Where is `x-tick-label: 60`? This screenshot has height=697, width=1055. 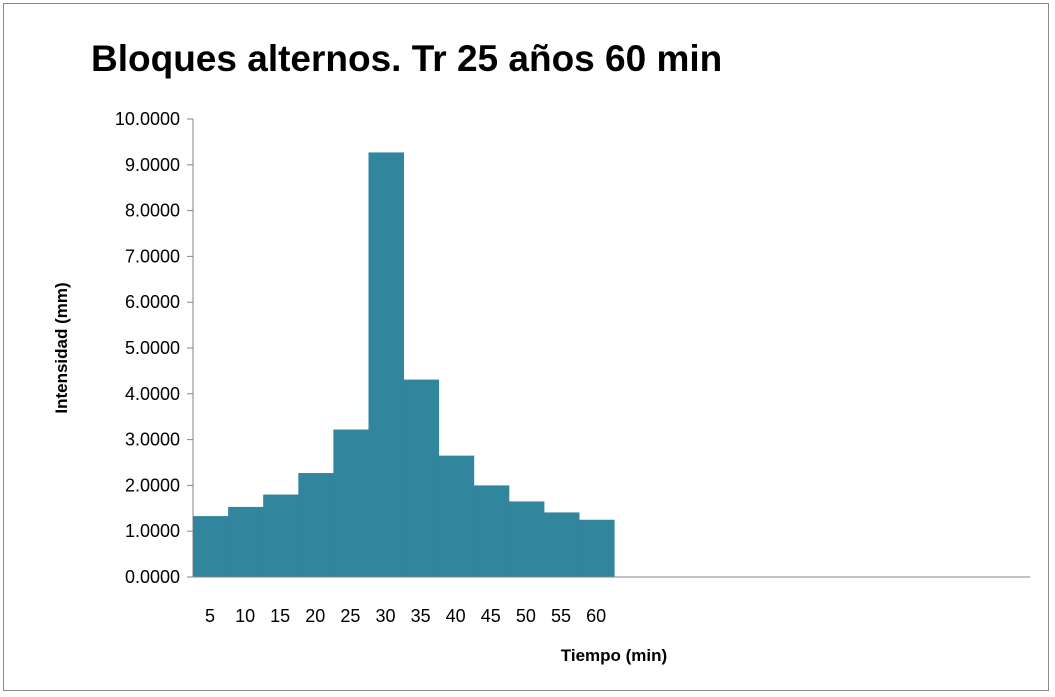 x-tick-label: 60 is located at coordinates (596, 616).